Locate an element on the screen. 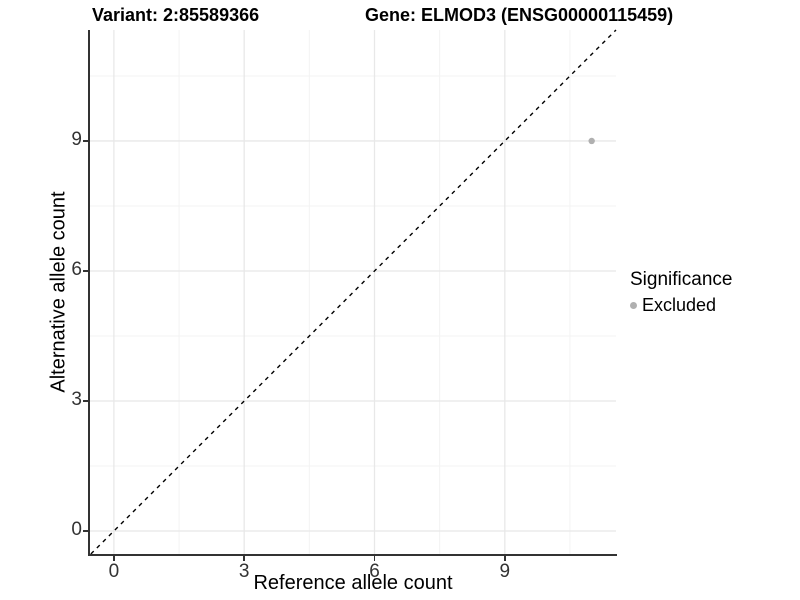 This screenshot has height=600, width=800. y-tick-label: 9 is located at coordinates (76, 139).